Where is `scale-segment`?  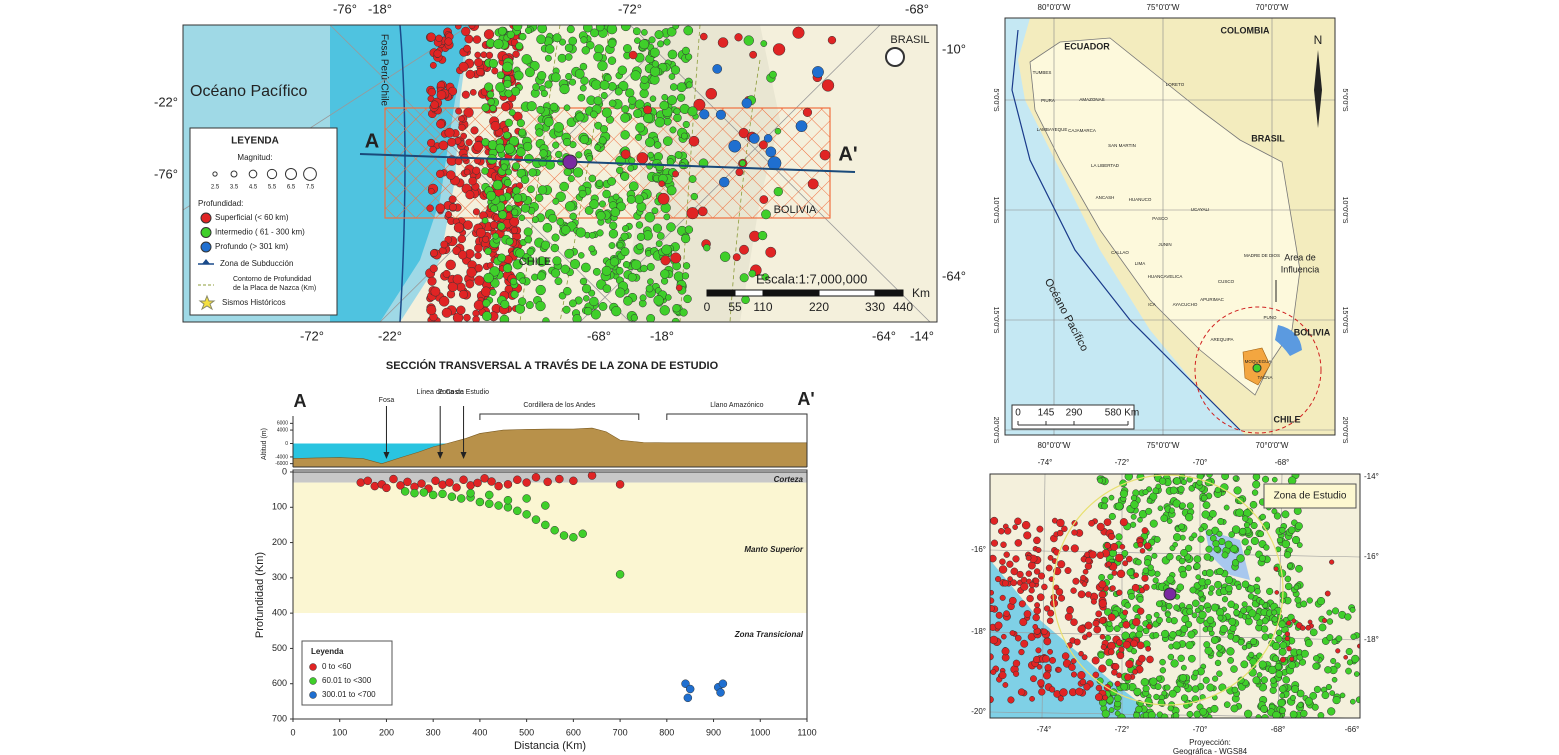 scale-segment is located at coordinates (721, 293).